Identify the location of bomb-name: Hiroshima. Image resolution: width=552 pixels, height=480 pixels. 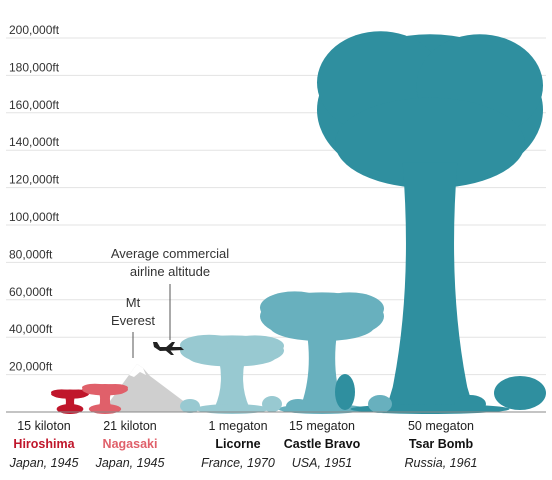
(44, 444).